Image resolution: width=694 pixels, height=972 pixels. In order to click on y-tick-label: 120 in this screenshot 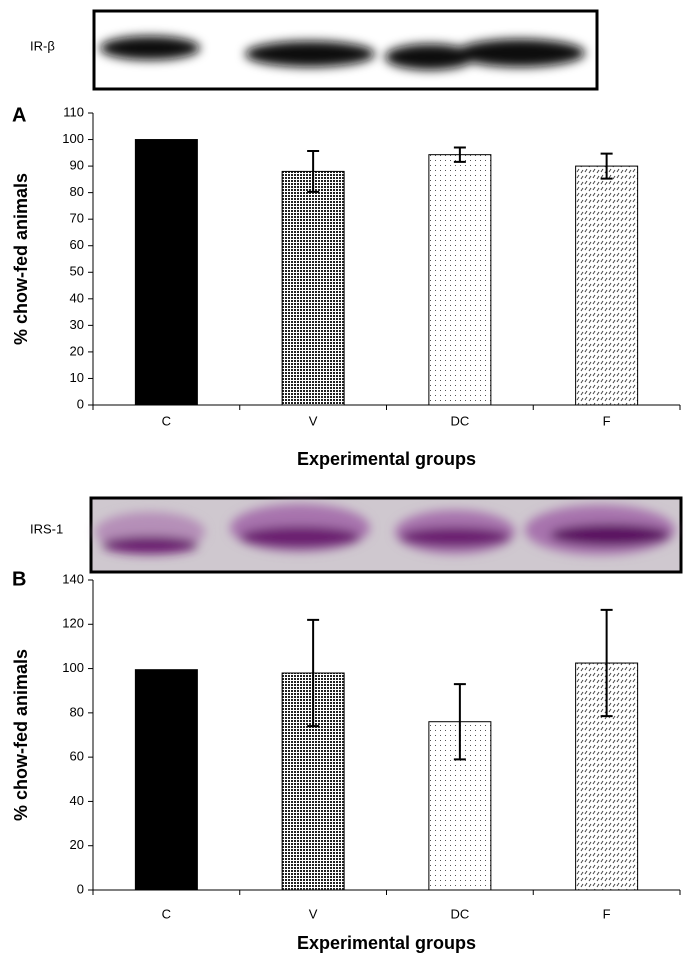, I will do `click(73, 623)`.